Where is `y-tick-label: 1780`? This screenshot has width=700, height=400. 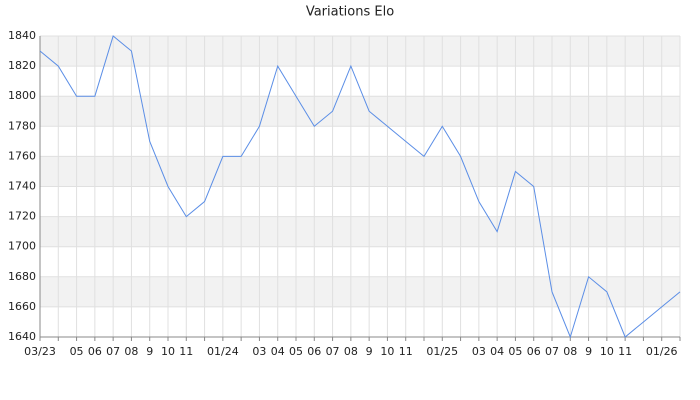
y-tick-label: 1780 is located at coordinates (22, 125).